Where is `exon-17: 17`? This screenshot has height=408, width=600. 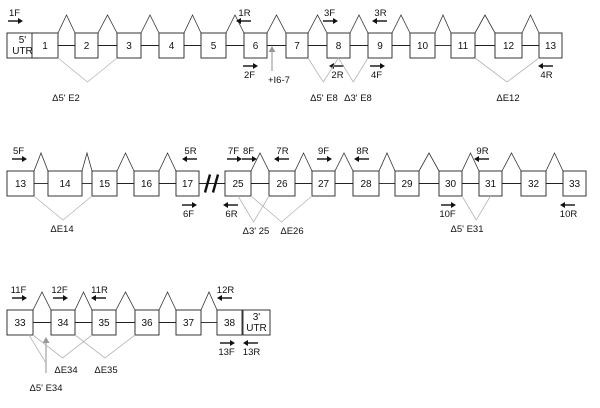 exon-17: 17 is located at coordinates (187, 183).